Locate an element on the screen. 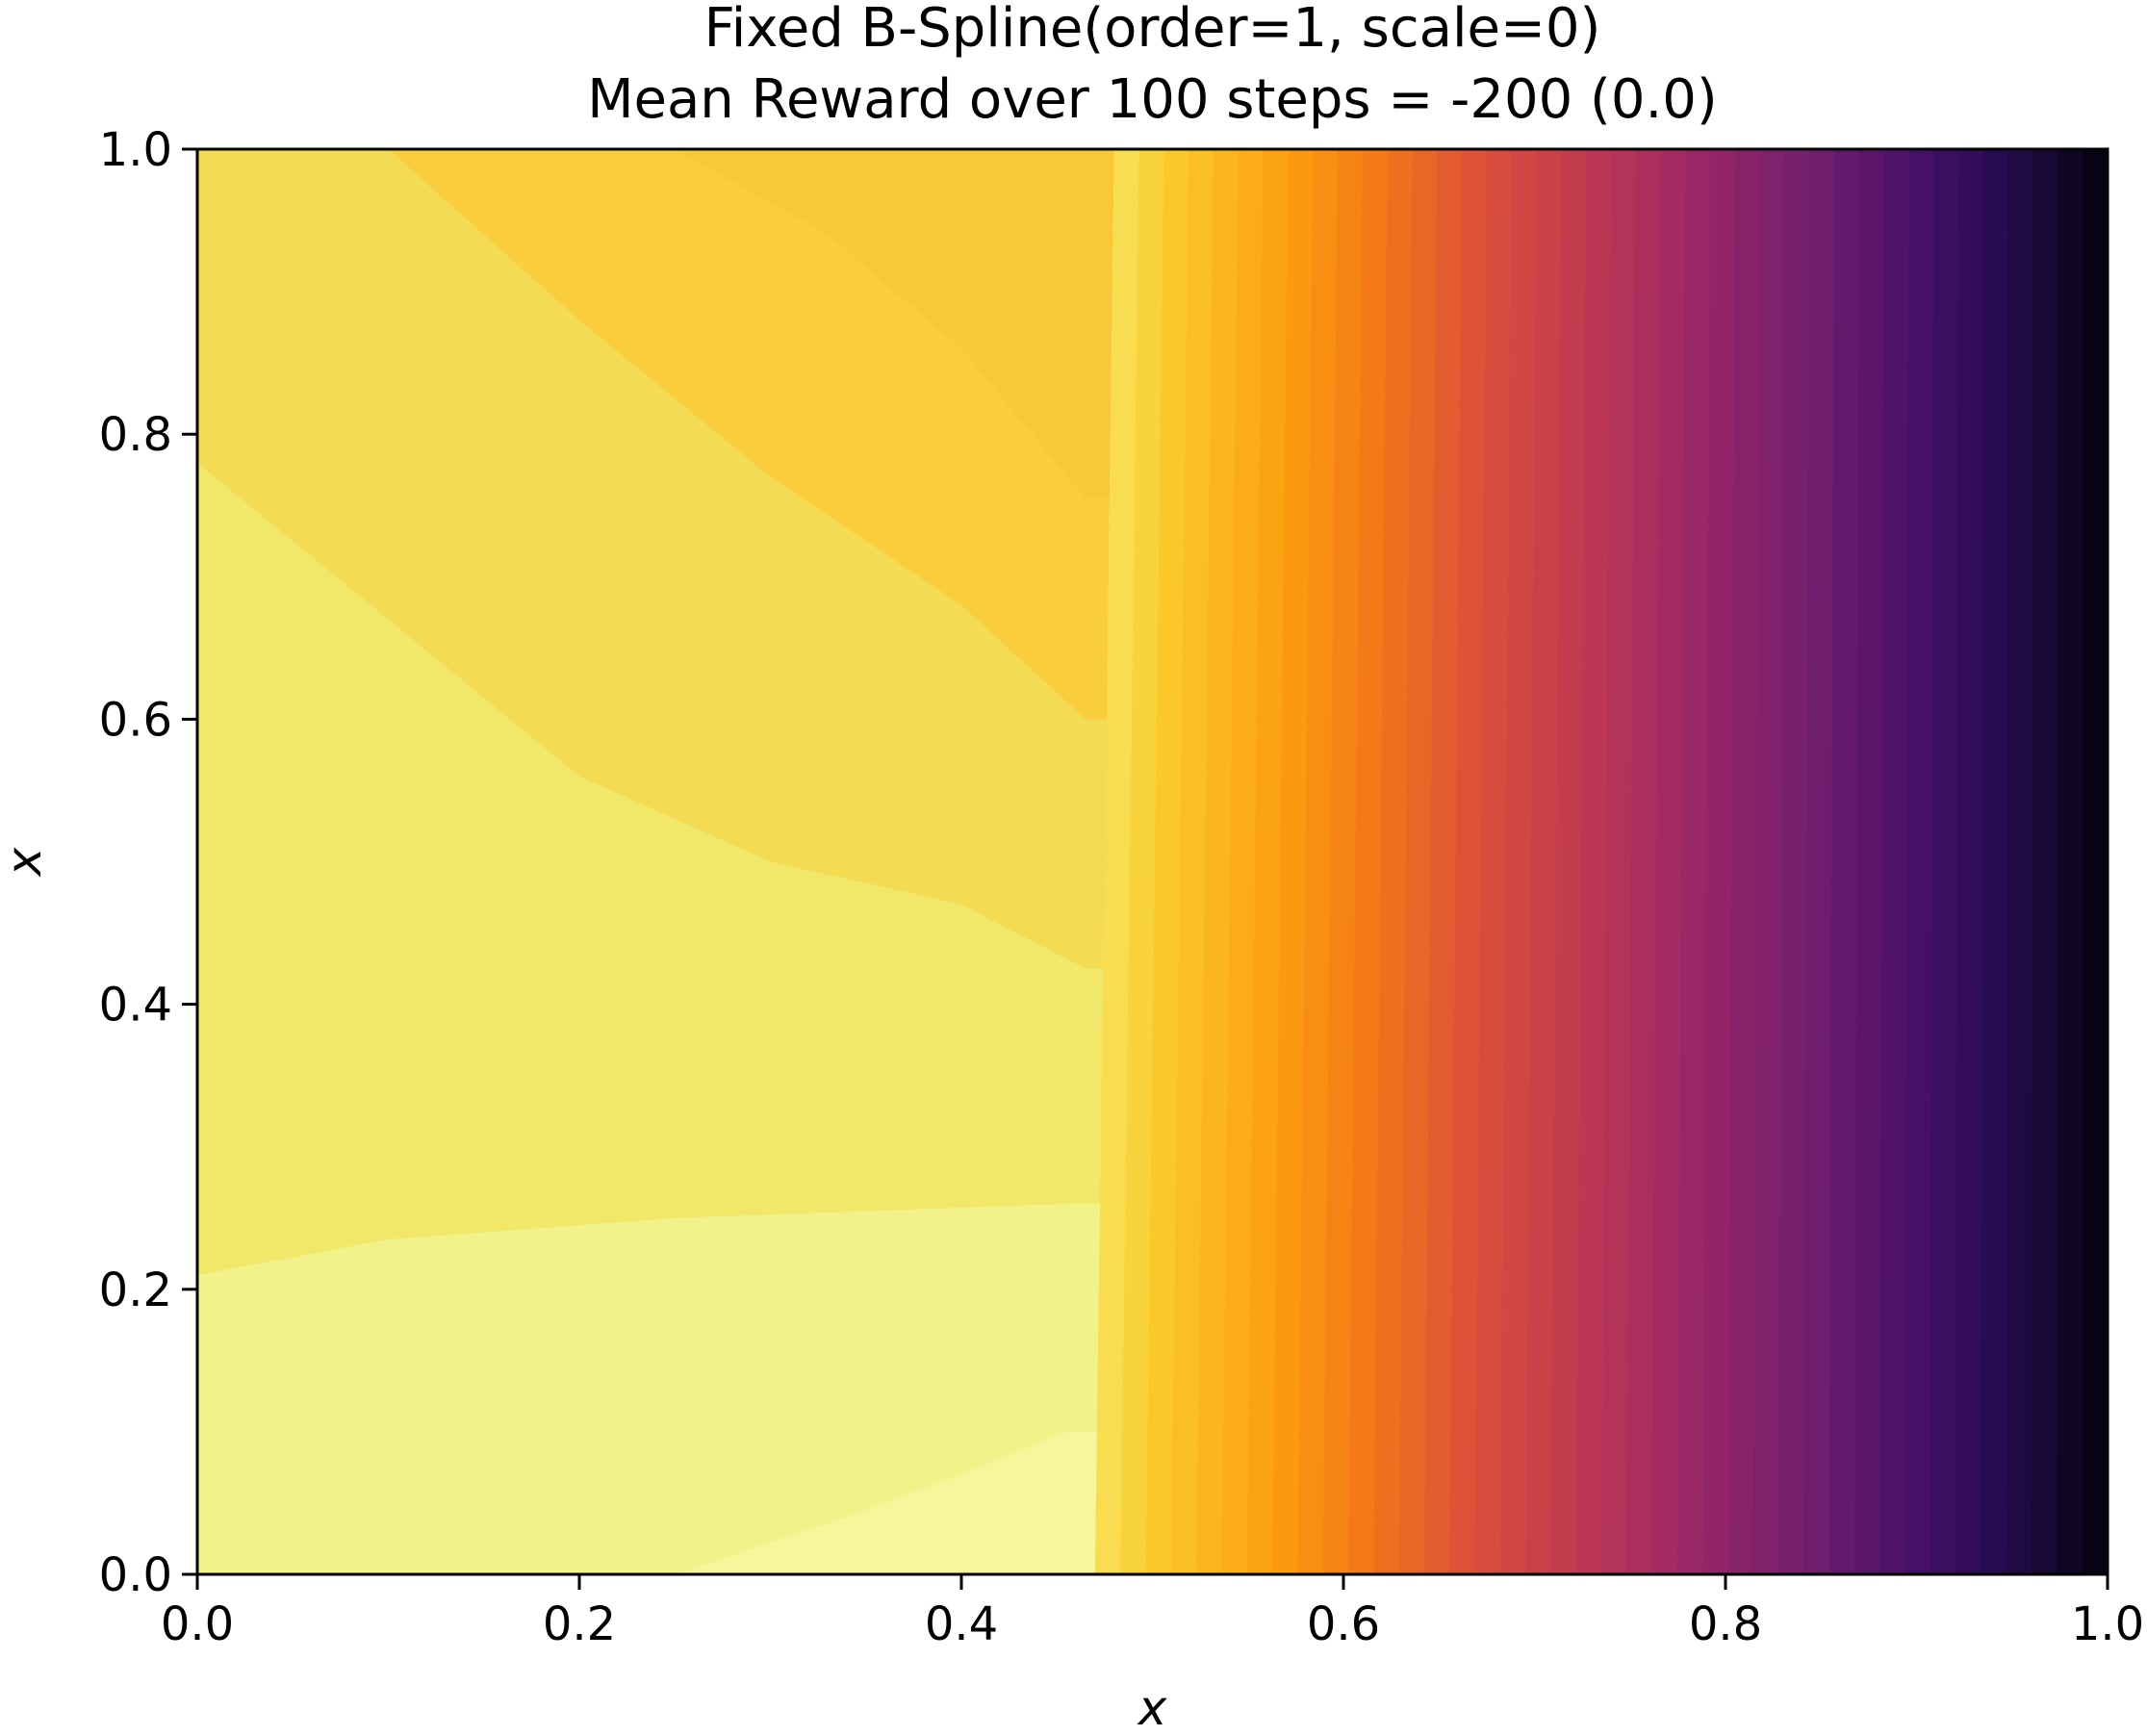  x-tick-label: 0.8 is located at coordinates (1726, 1624).